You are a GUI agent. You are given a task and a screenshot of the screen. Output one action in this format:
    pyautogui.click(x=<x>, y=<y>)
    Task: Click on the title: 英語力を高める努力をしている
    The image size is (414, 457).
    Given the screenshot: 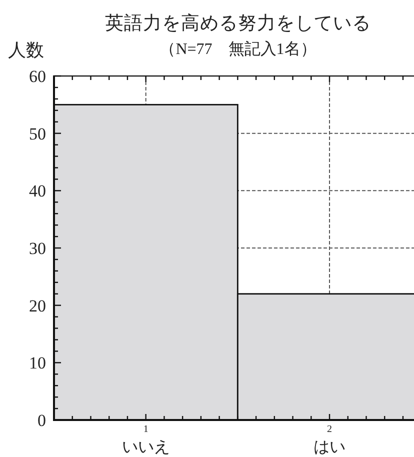 What is the action you would take?
    pyautogui.click(x=238, y=24)
    